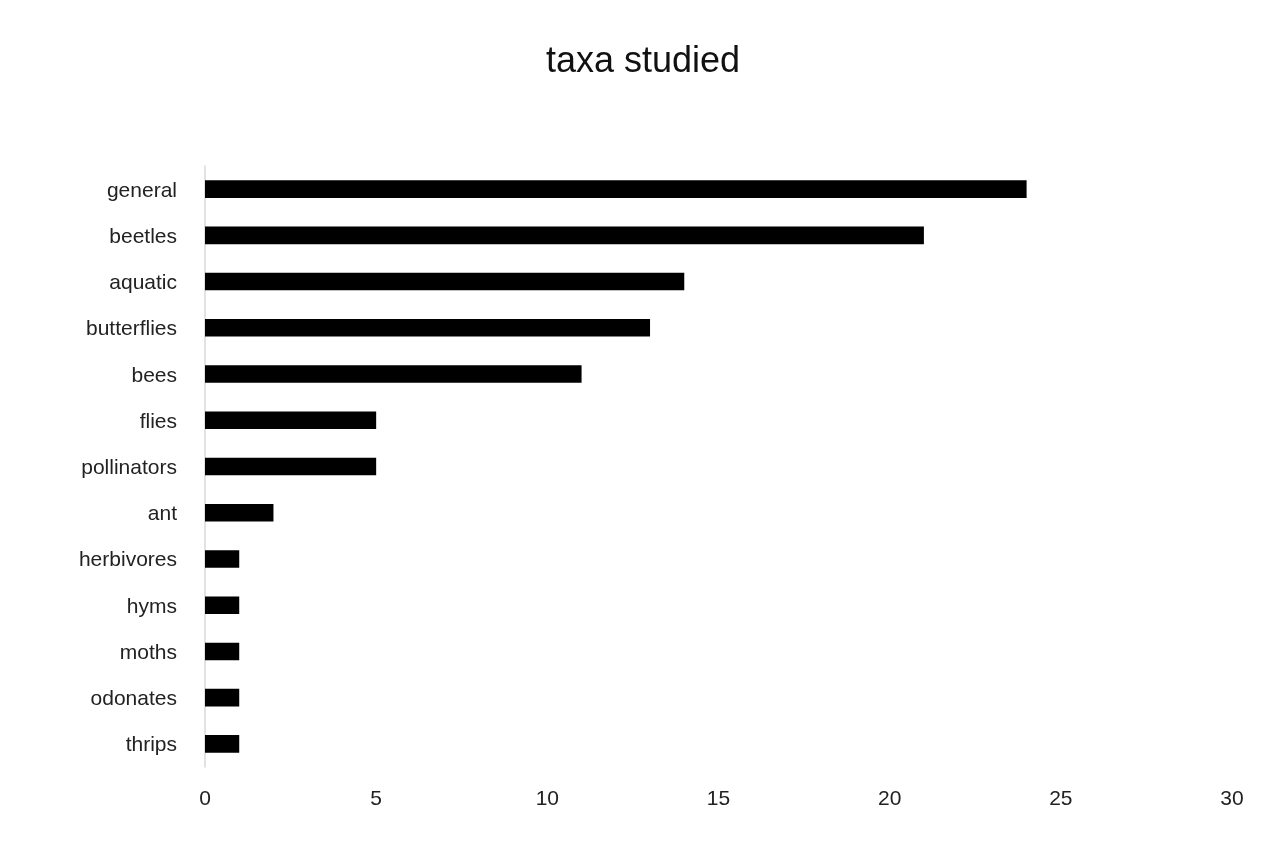  What do you see at coordinates (143, 282) in the screenshot?
I see `y-tick-label: aquatic` at bounding box center [143, 282].